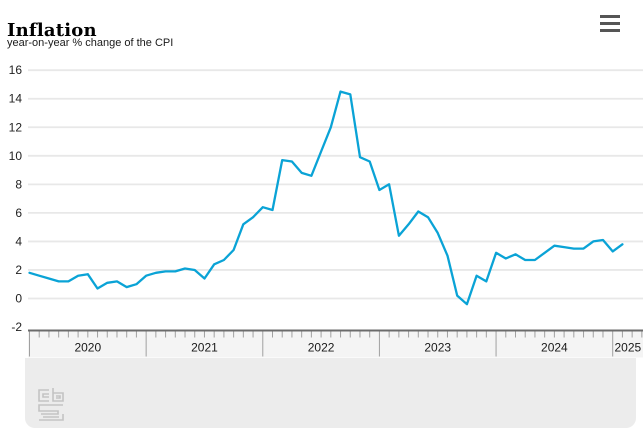  What do you see at coordinates (18, 270) in the screenshot?
I see `y-axis-label: 2` at bounding box center [18, 270].